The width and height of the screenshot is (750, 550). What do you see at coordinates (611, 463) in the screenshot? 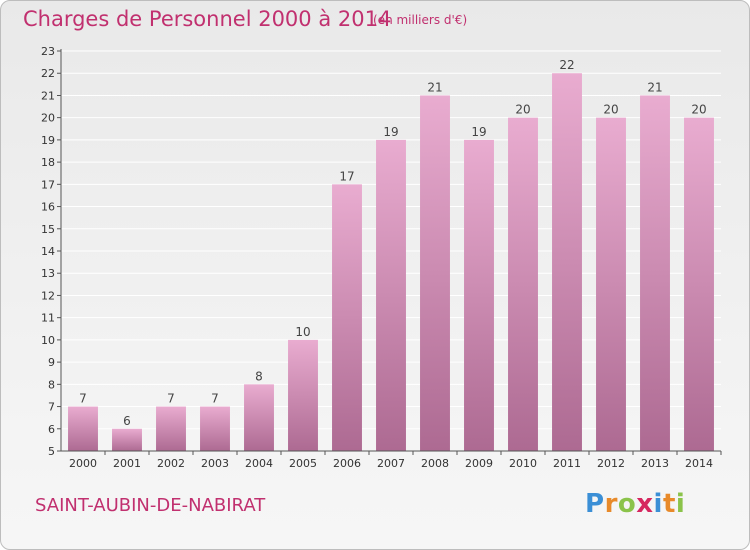
I see `x-tick-label: 2012` at bounding box center [611, 463].